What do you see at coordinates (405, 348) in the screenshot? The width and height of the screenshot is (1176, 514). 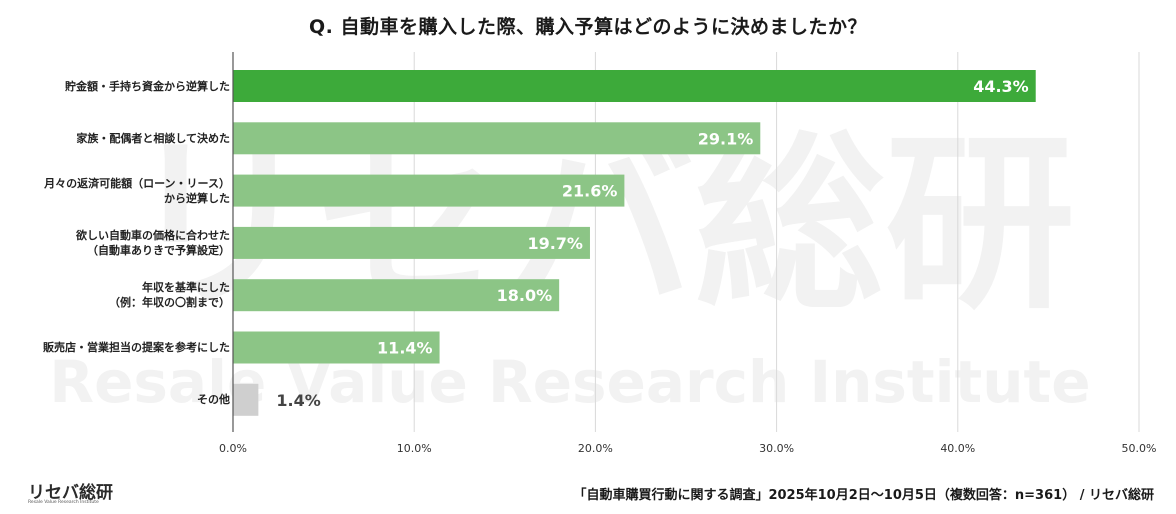 I see `bar-value-label: 11.4%` at bounding box center [405, 348].